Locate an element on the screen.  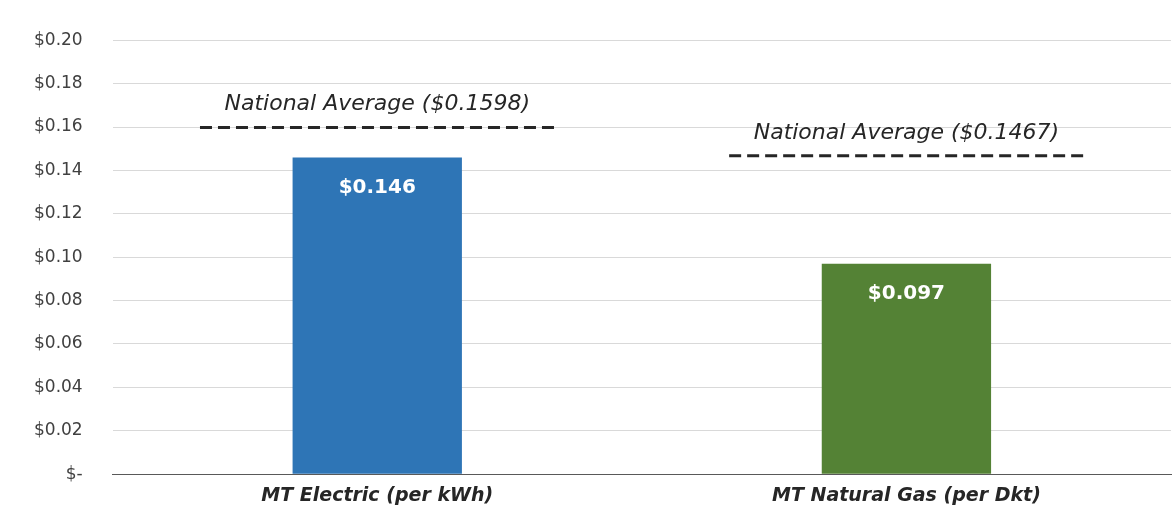
ref-line-label: National Average ($0.1598) is located at coordinates (377, 103).